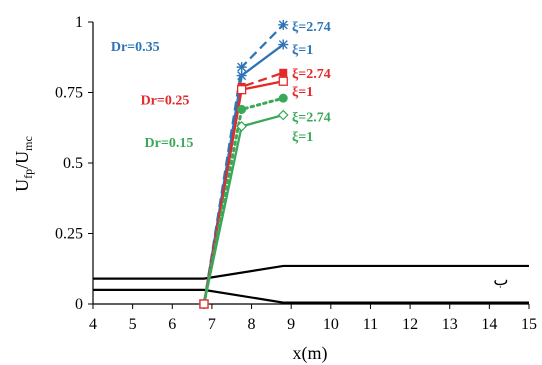  Describe the element at coordinates (489, 324) in the screenshot. I see `x-tick-label: 14` at that location.